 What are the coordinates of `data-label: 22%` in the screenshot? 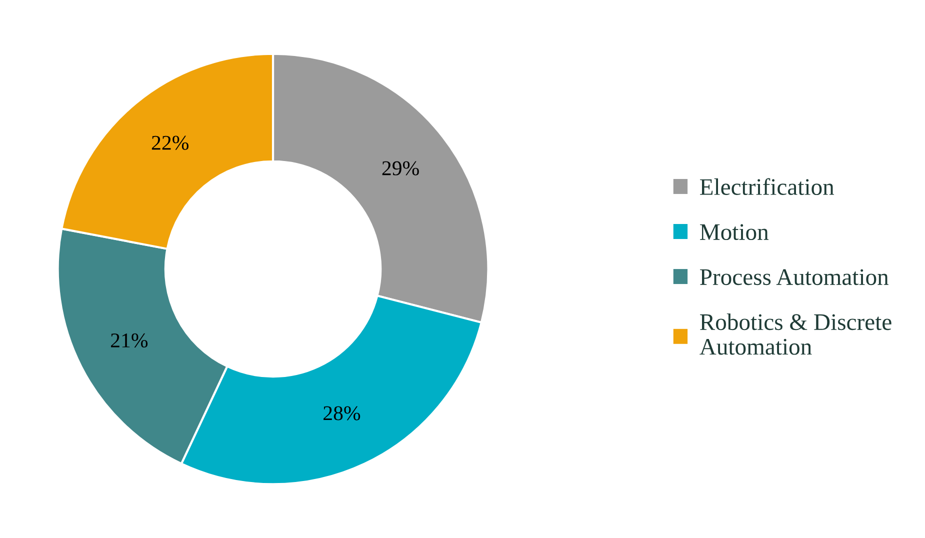 It's located at (170, 143).